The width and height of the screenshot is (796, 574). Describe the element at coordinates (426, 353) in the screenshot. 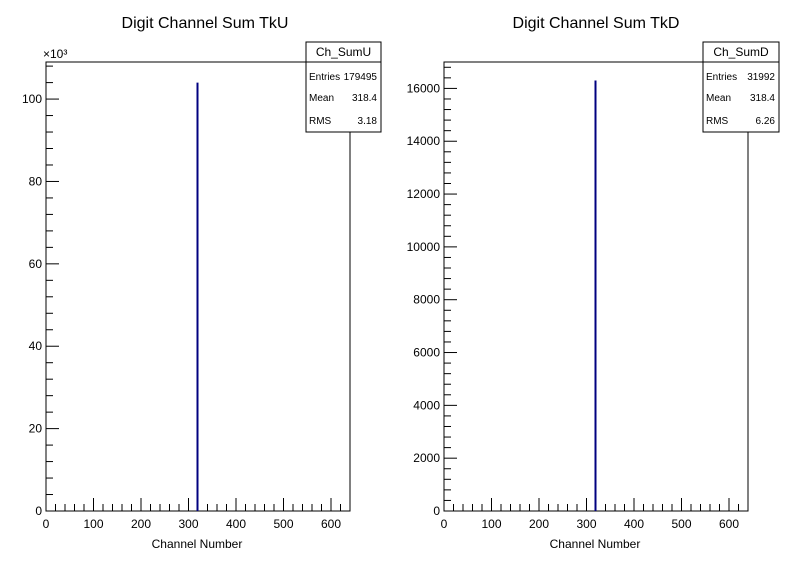

I see `y-tick-label: 6000` at that location.